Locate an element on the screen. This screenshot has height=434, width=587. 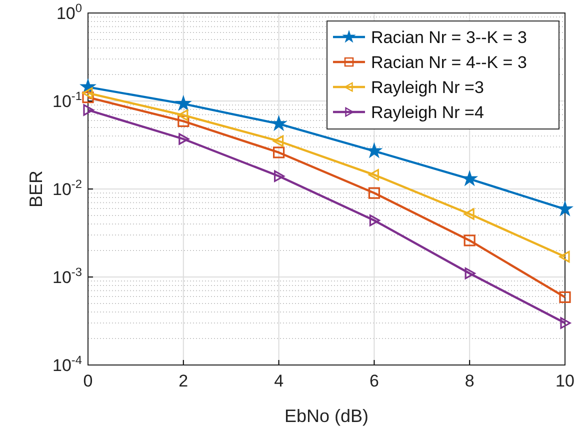
x-tick-label: 10 is located at coordinates (565, 381).